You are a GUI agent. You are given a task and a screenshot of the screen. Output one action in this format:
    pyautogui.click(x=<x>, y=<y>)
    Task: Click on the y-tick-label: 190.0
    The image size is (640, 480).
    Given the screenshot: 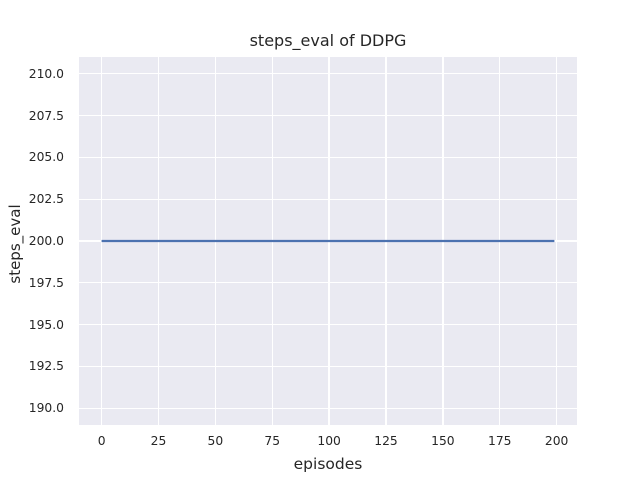 What is the action you would take?
    pyautogui.click(x=46, y=408)
    